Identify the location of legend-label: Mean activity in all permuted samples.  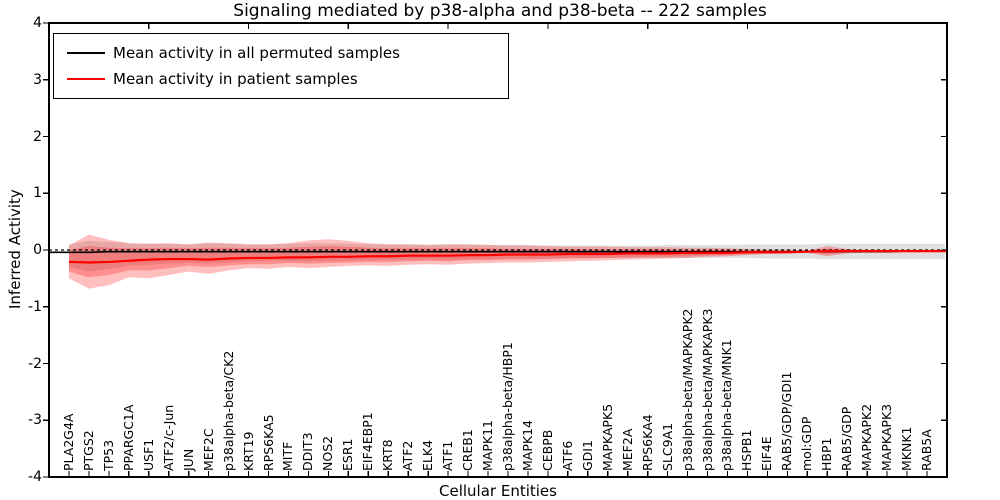
(256, 53).